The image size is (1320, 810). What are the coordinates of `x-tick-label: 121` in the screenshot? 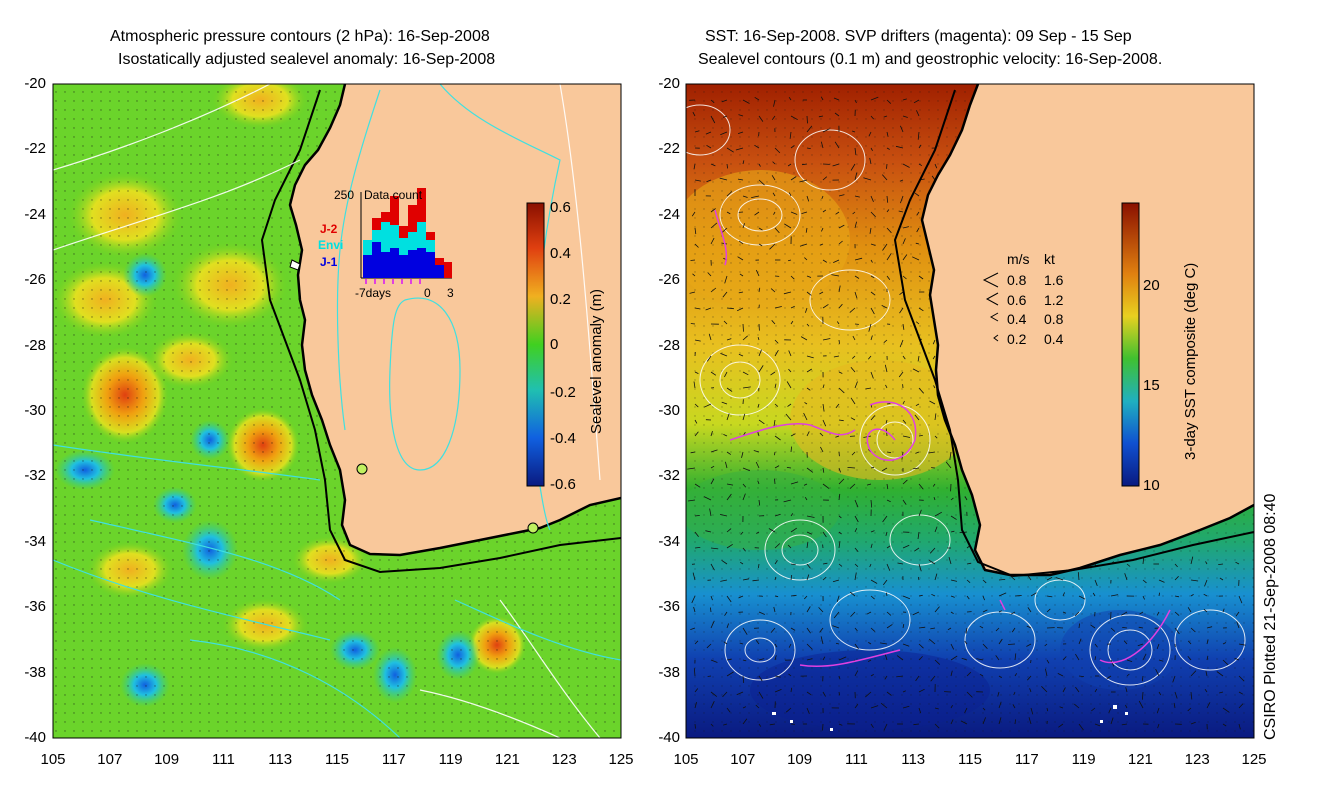 It's located at (507, 759).